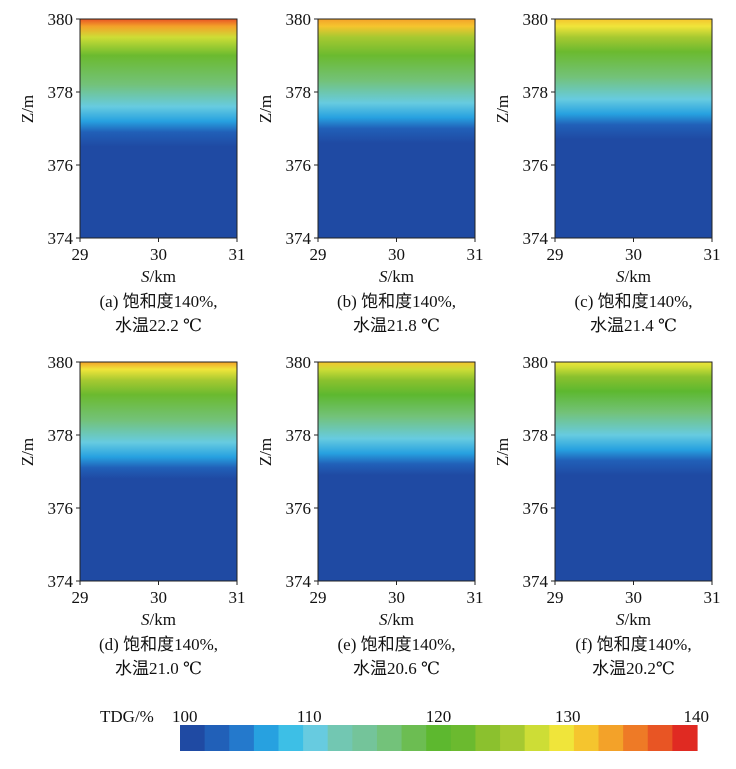  I want to click on tdg-colorbar: TDG/% 100 110 120 130 140, so click(404, 729).